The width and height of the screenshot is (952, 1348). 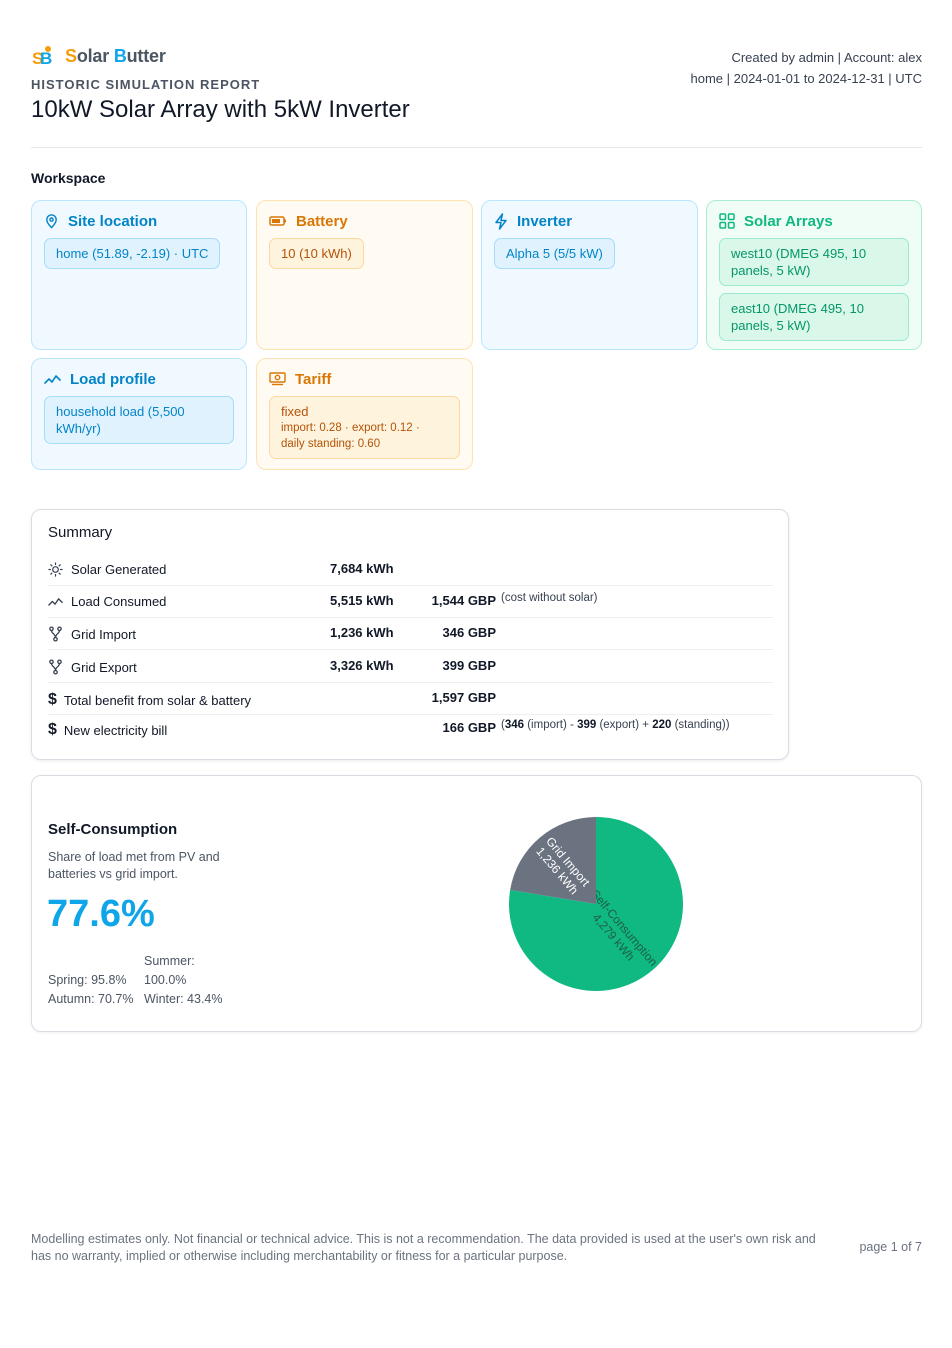 What do you see at coordinates (554, 253) in the screenshot?
I see `inverter-chip: Alpha 5 (5/5 kW)` at bounding box center [554, 253].